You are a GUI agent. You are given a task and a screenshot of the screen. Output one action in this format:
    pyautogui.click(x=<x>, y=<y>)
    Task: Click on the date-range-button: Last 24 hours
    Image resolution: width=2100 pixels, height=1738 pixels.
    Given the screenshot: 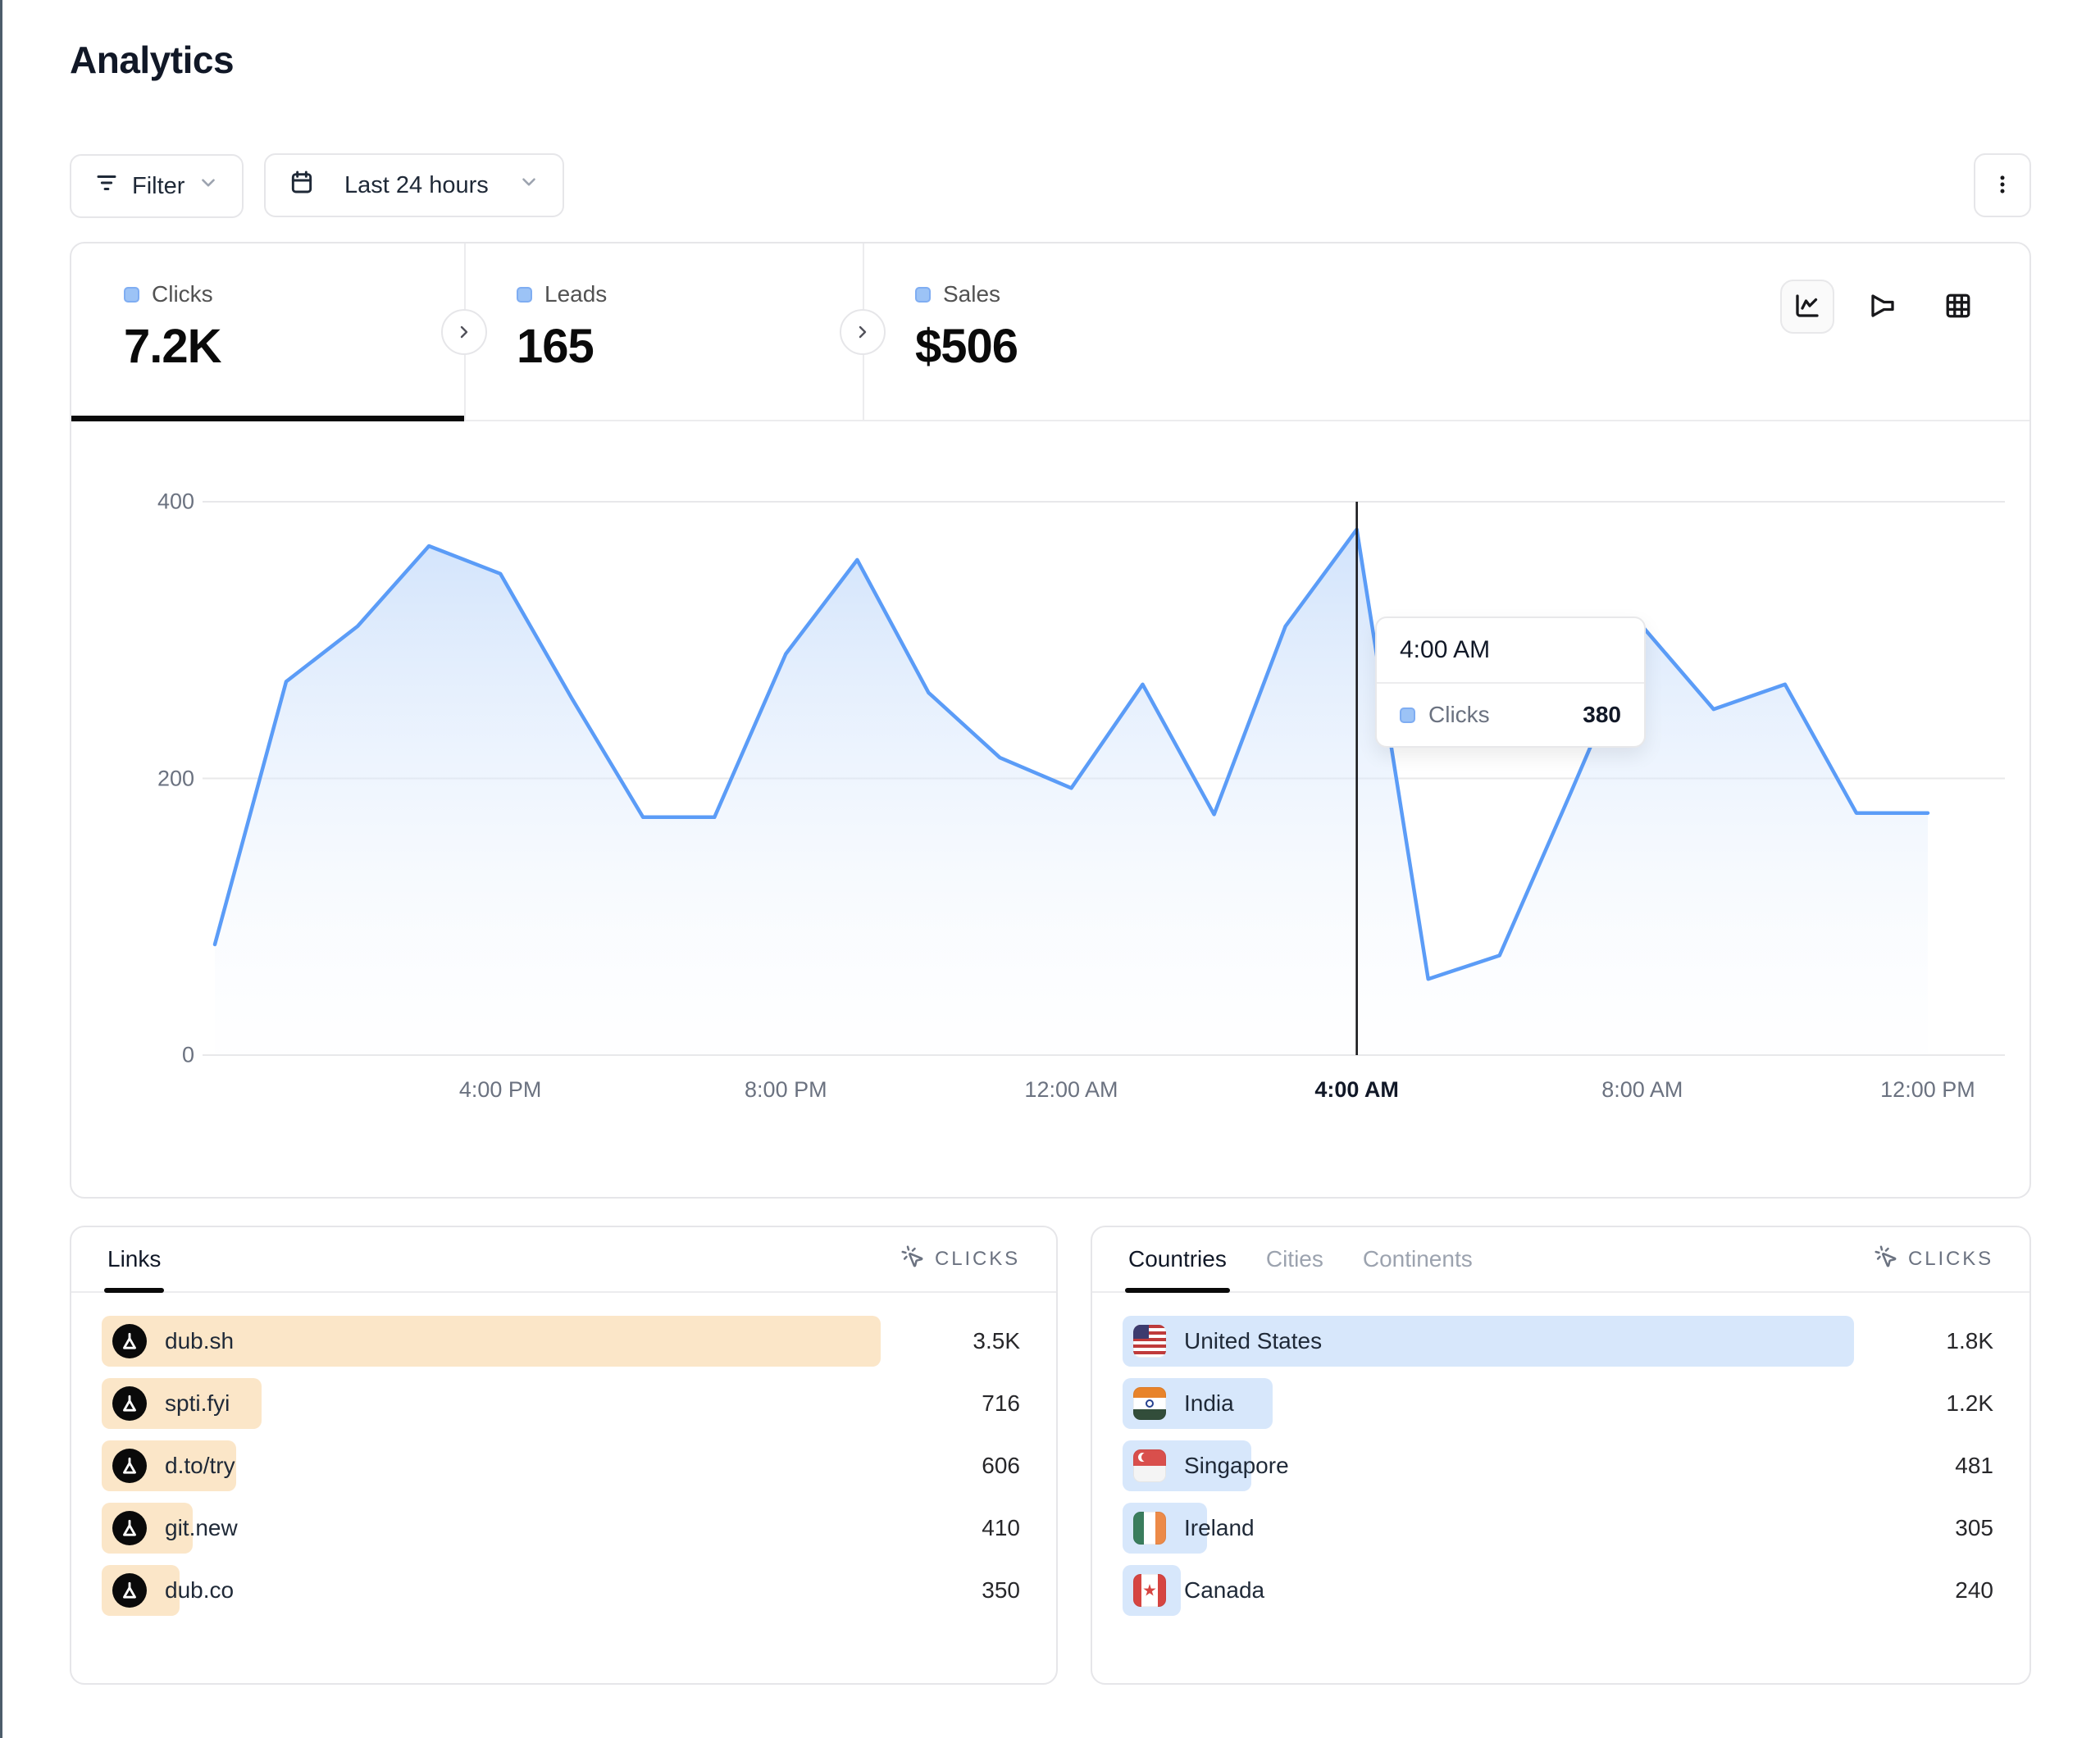 What is the action you would take?
    pyautogui.click(x=413, y=185)
    